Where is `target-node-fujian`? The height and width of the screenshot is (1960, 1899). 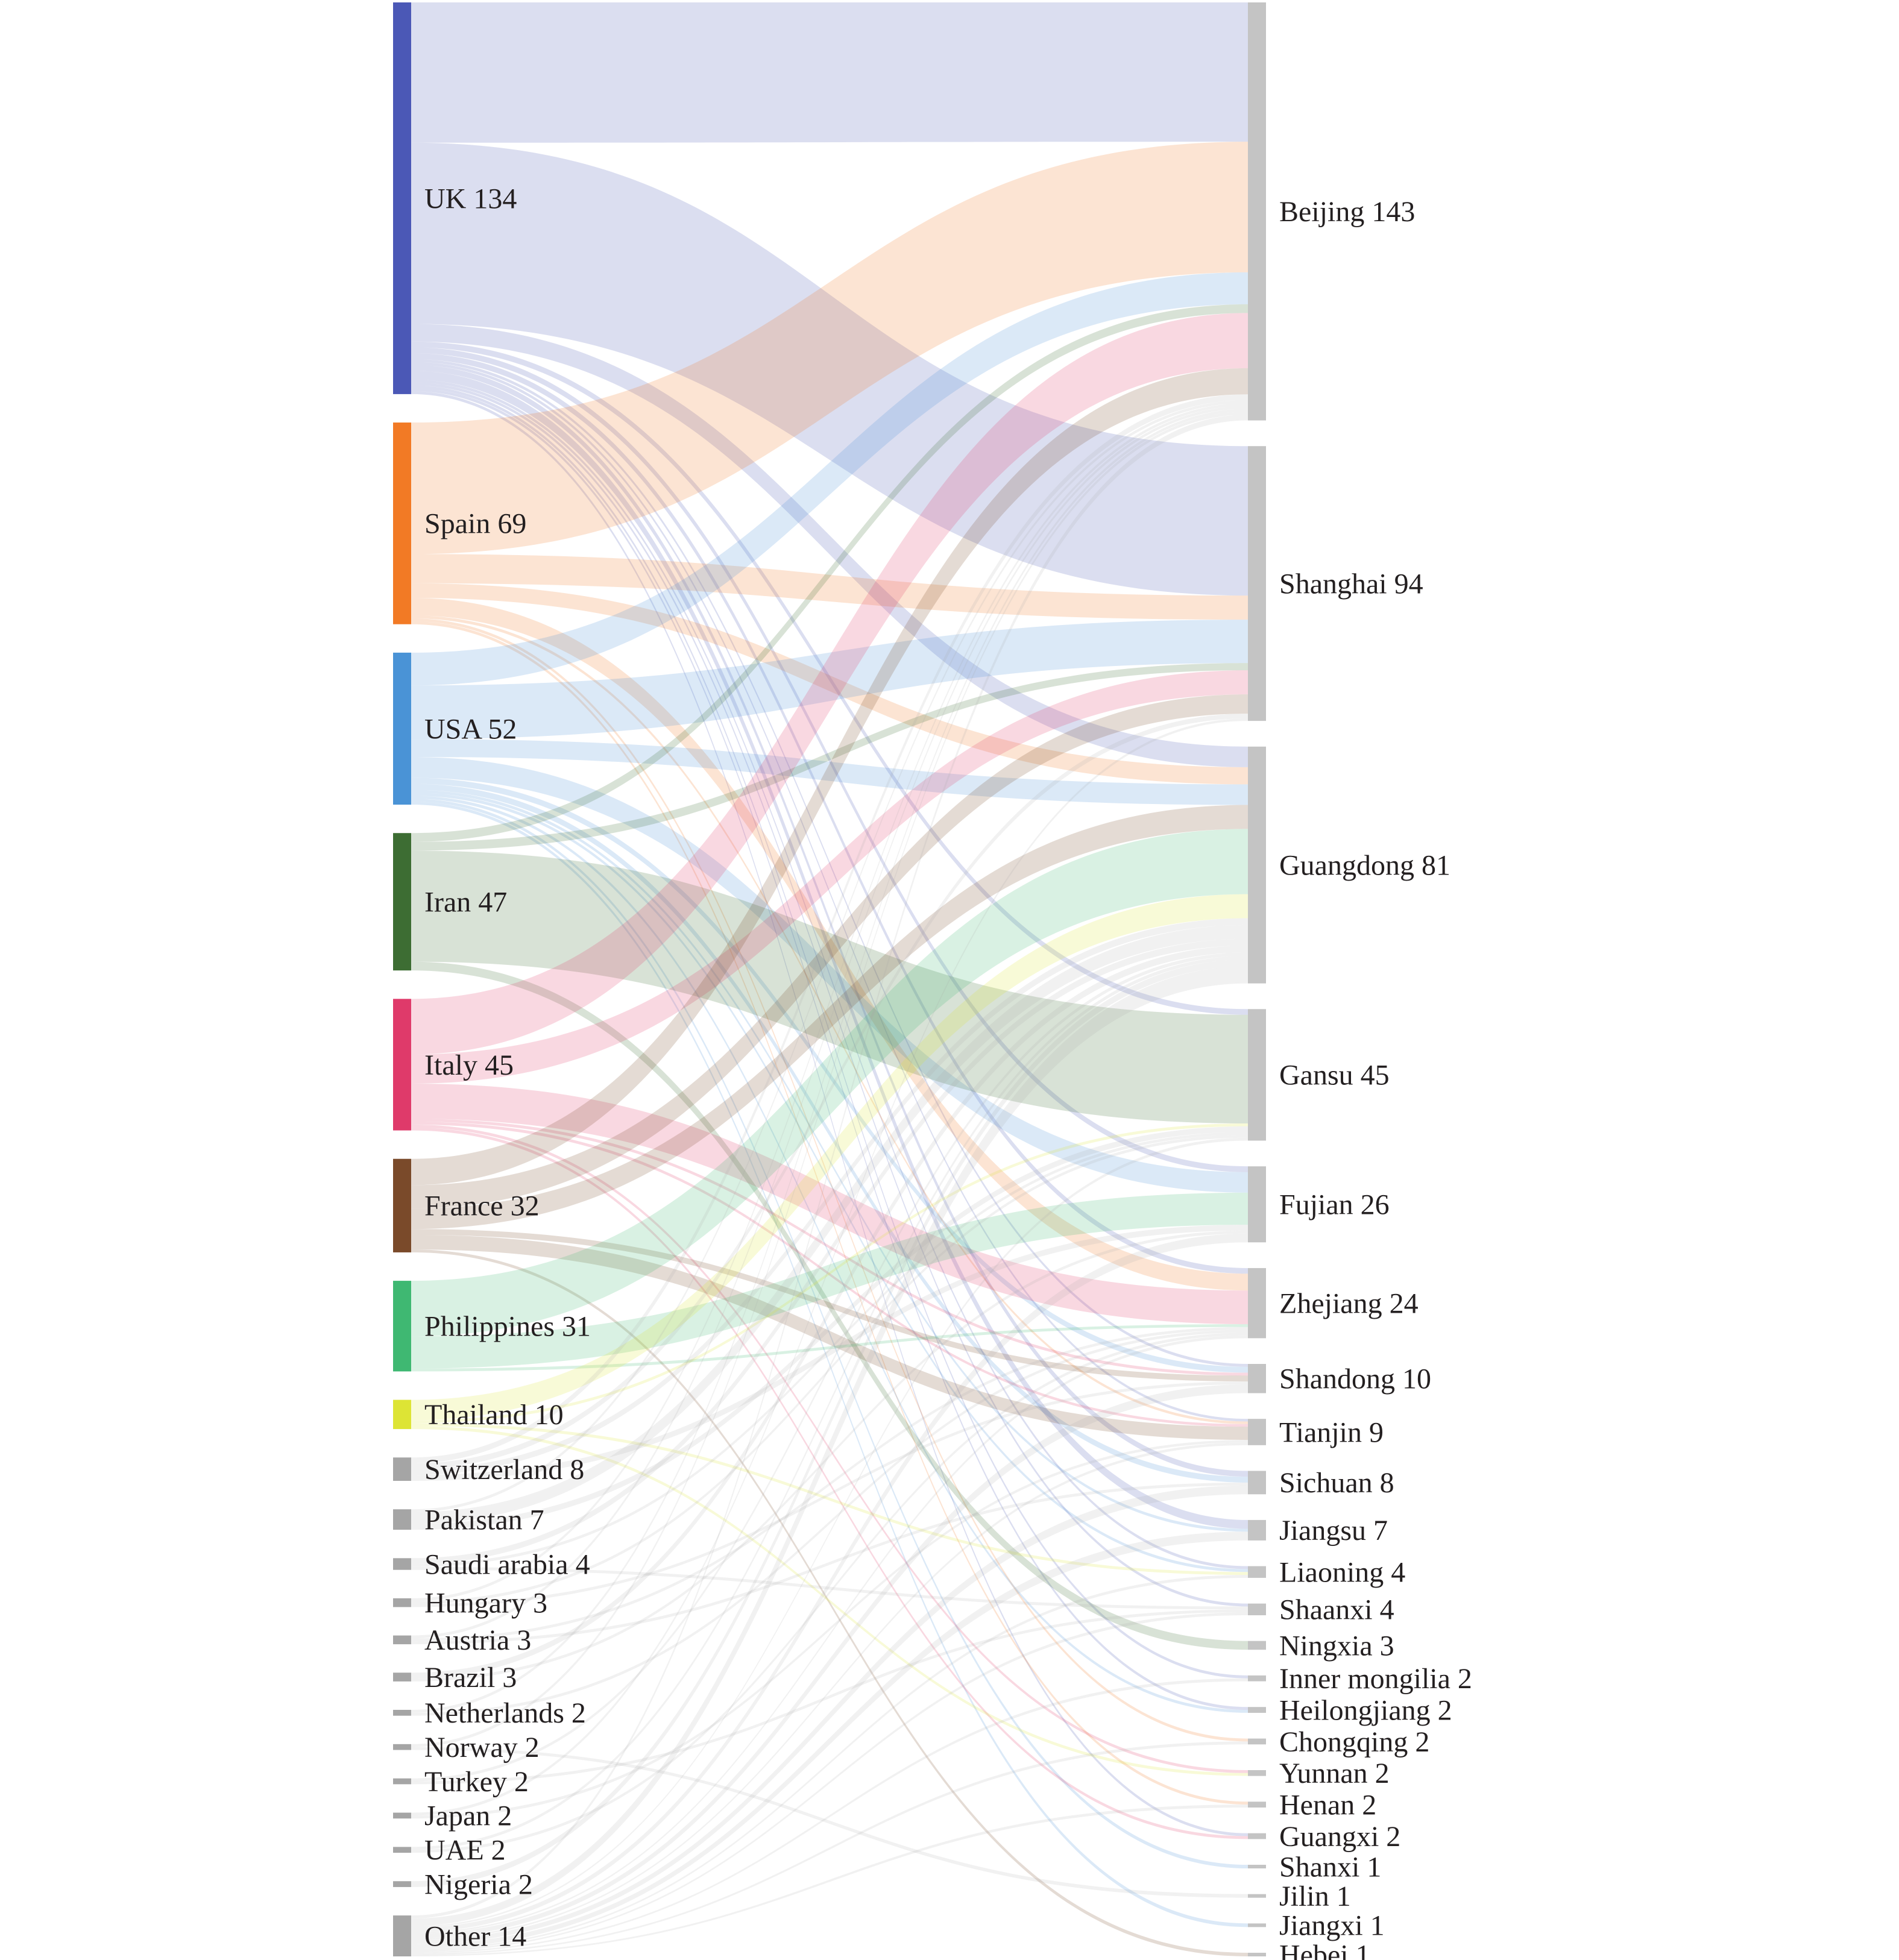 target-node-fujian is located at coordinates (1257, 1204).